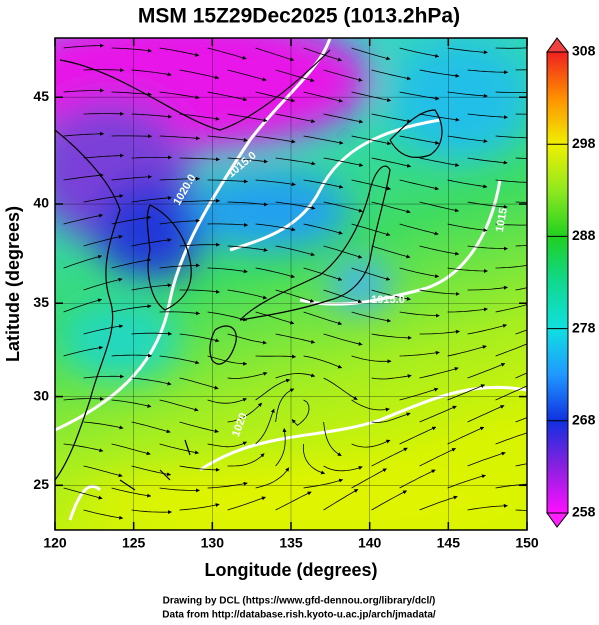 The height and width of the screenshot is (625, 599). I want to click on contour-label: 1015.0, so click(388, 300).